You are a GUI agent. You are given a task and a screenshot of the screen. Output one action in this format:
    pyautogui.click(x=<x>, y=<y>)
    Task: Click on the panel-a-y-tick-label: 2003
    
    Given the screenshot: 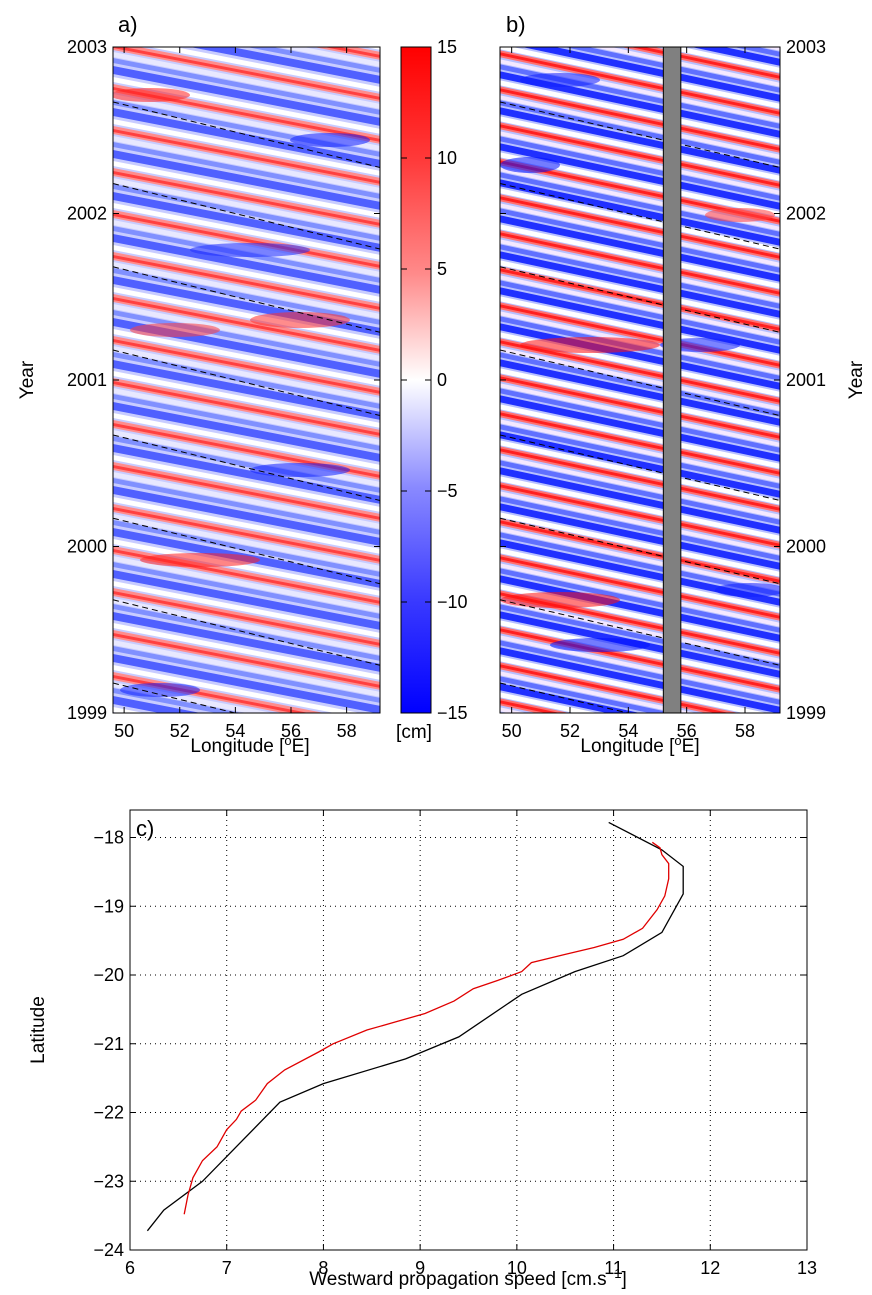 What is the action you would take?
    pyautogui.click(x=87, y=47)
    